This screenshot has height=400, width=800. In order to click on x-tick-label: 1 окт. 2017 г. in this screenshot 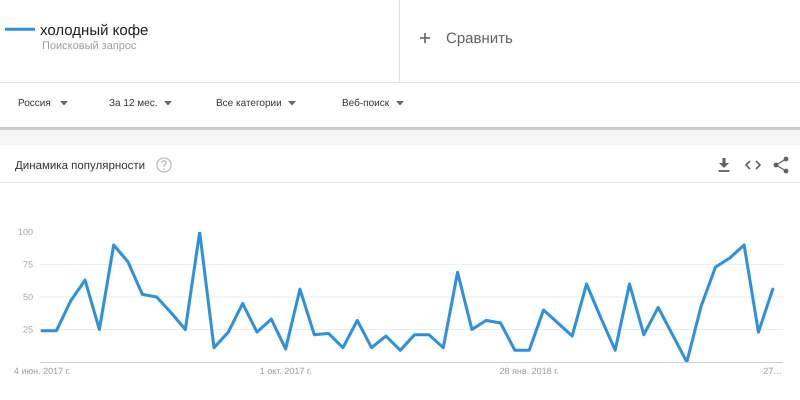, I will do `click(286, 371)`.